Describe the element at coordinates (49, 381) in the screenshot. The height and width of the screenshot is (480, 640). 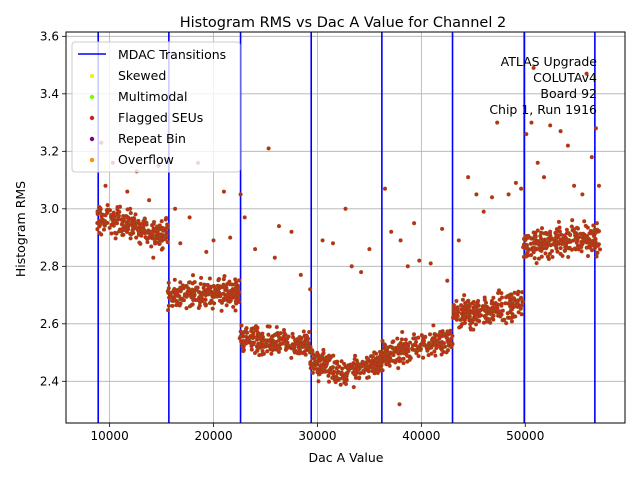
I see `y-tick-label: 2.4` at that location.